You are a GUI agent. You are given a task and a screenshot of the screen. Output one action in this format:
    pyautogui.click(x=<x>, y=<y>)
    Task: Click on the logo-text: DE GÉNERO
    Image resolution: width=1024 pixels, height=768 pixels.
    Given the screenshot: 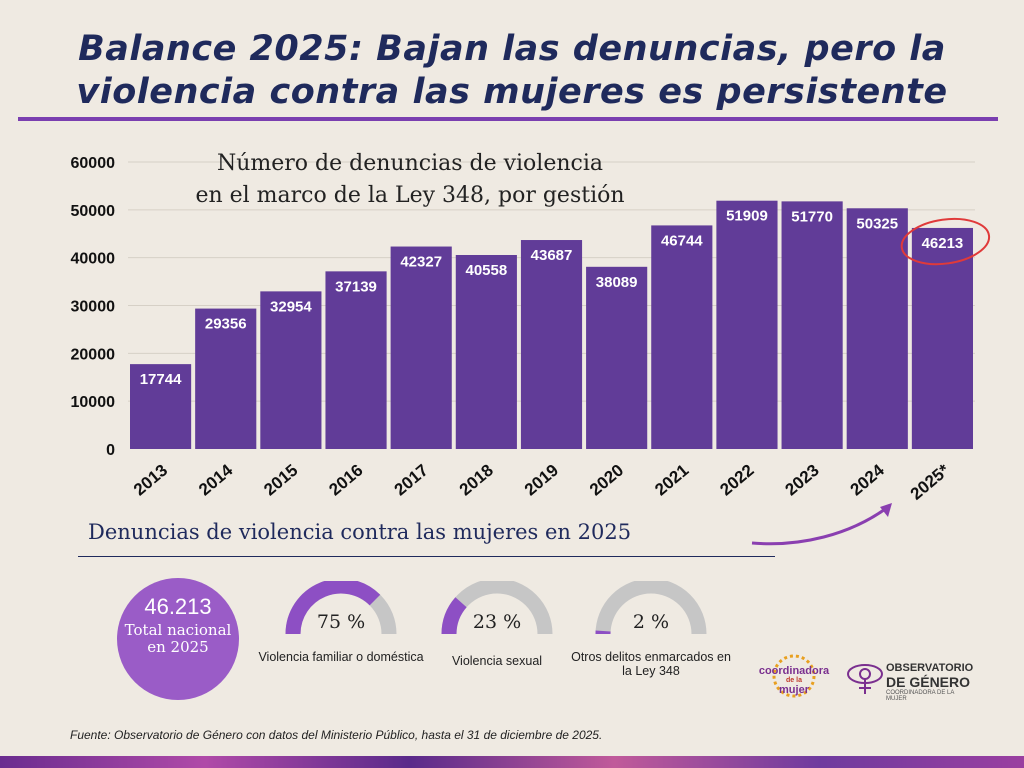 What is the action you would take?
    pyautogui.click(x=928, y=682)
    